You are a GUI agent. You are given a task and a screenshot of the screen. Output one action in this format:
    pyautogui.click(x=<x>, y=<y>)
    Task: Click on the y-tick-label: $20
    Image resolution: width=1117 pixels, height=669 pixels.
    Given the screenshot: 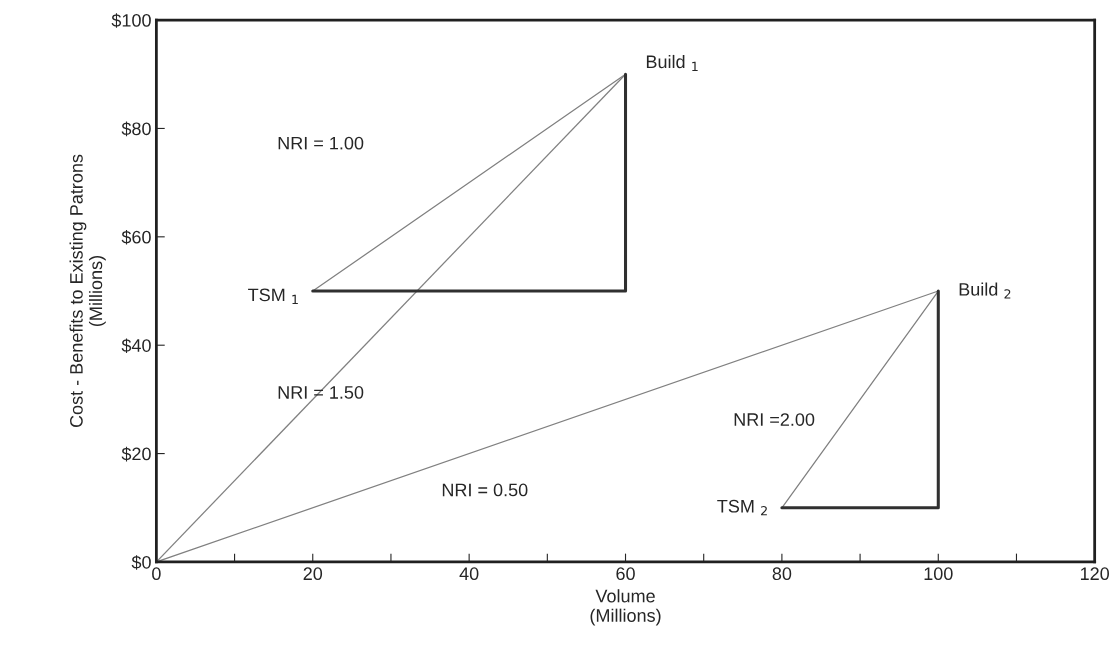 What is the action you would take?
    pyautogui.click(x=136, y=454)
    